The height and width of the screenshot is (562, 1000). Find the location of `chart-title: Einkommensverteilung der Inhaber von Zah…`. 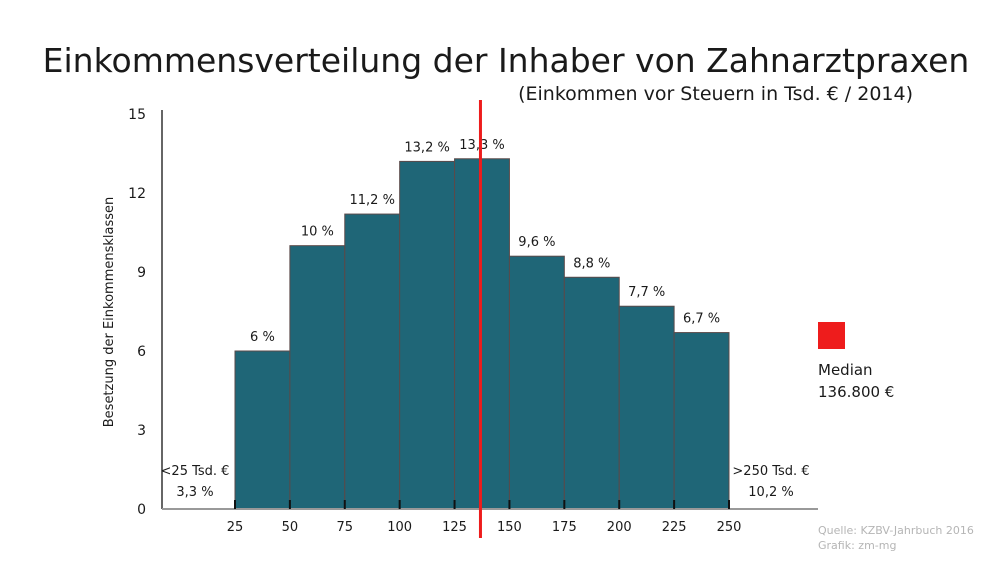

chart-title: Einkommensverteilung der Inhaber von Zah… is located at coordinates (506, 60).